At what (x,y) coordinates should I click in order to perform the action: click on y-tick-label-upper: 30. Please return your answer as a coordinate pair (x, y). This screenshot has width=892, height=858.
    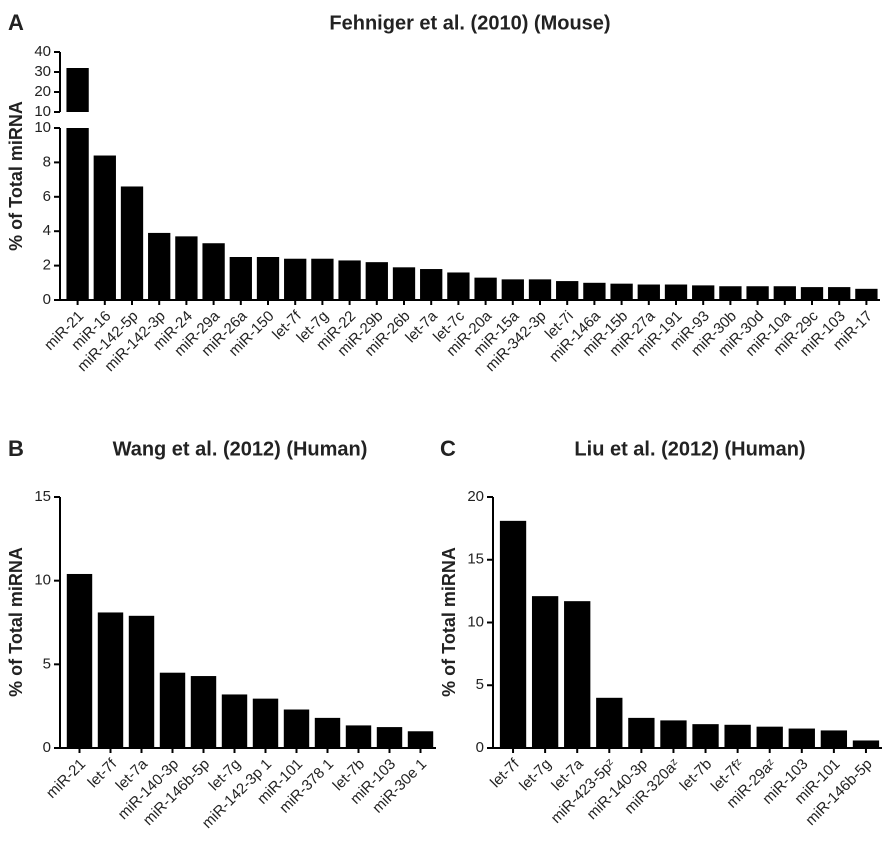
    Looking at the image, I should click on (42, 71).